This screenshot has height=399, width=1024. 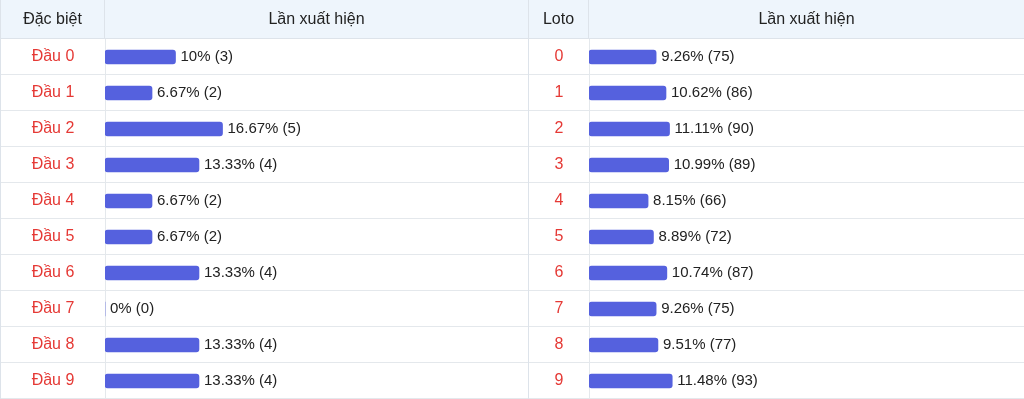 I want to click on y-tick-label: 2, so click(x=559, y=128).